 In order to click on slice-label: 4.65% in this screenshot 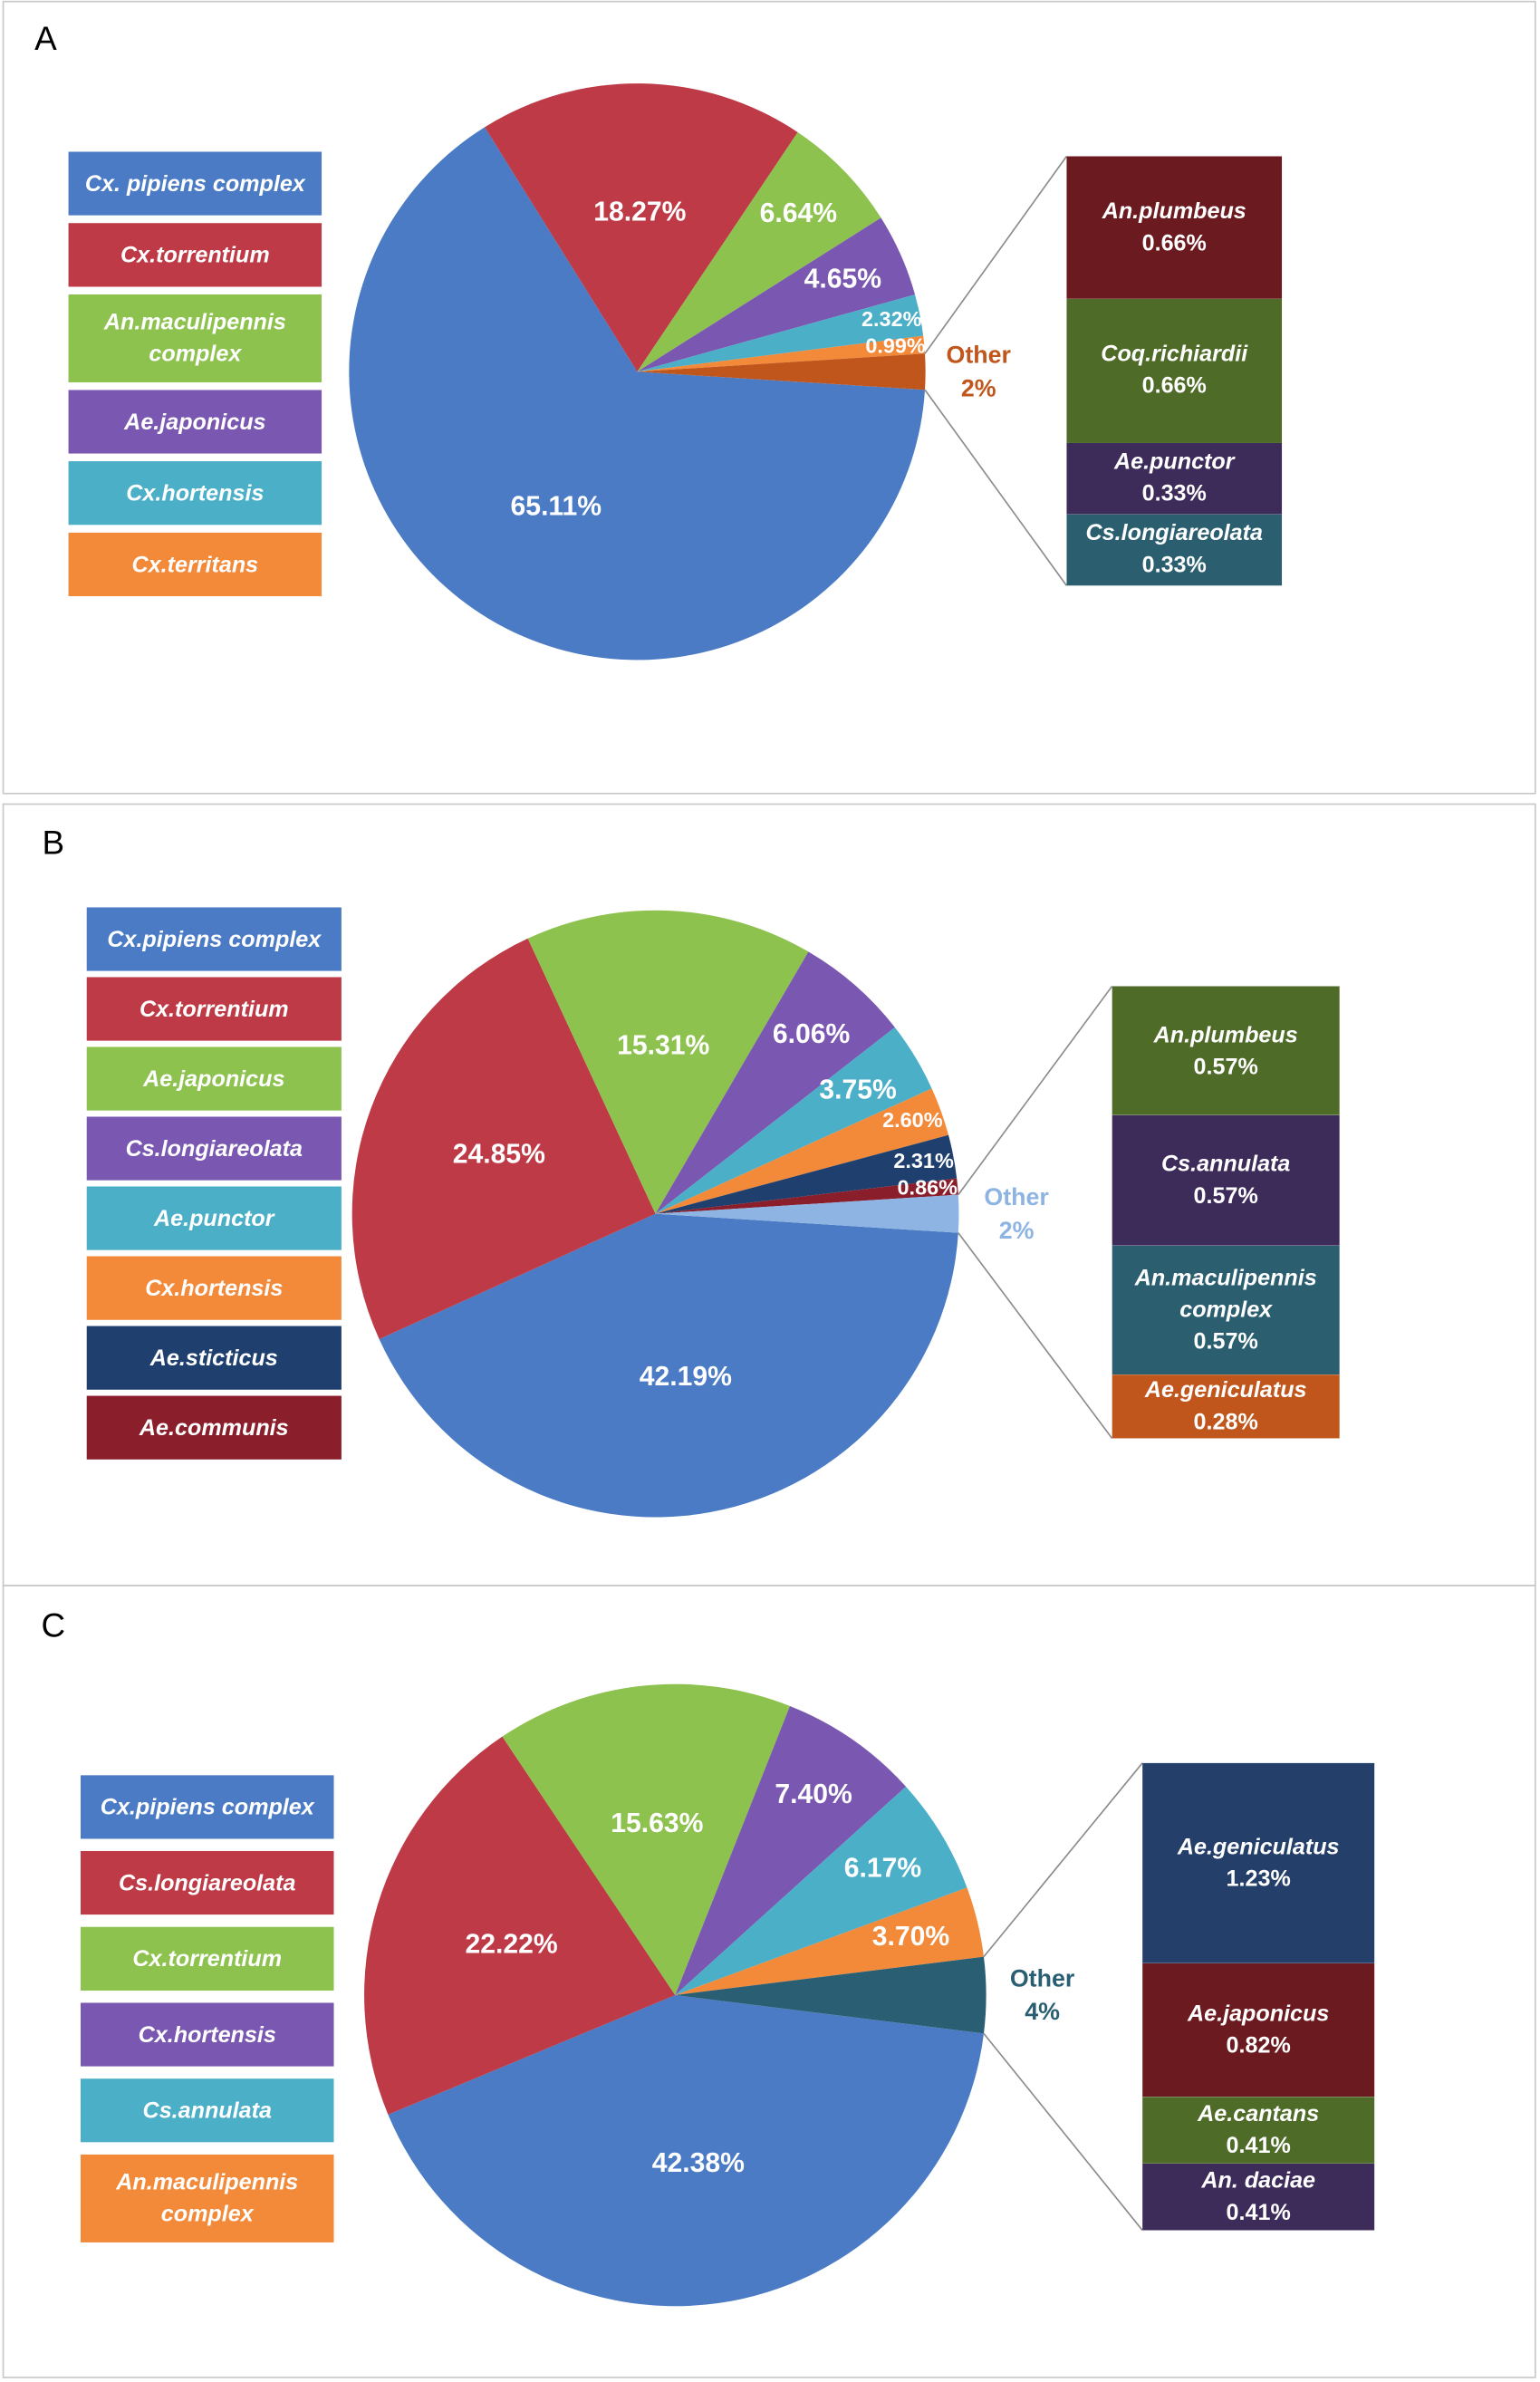, I will do `click(842, 280)`.